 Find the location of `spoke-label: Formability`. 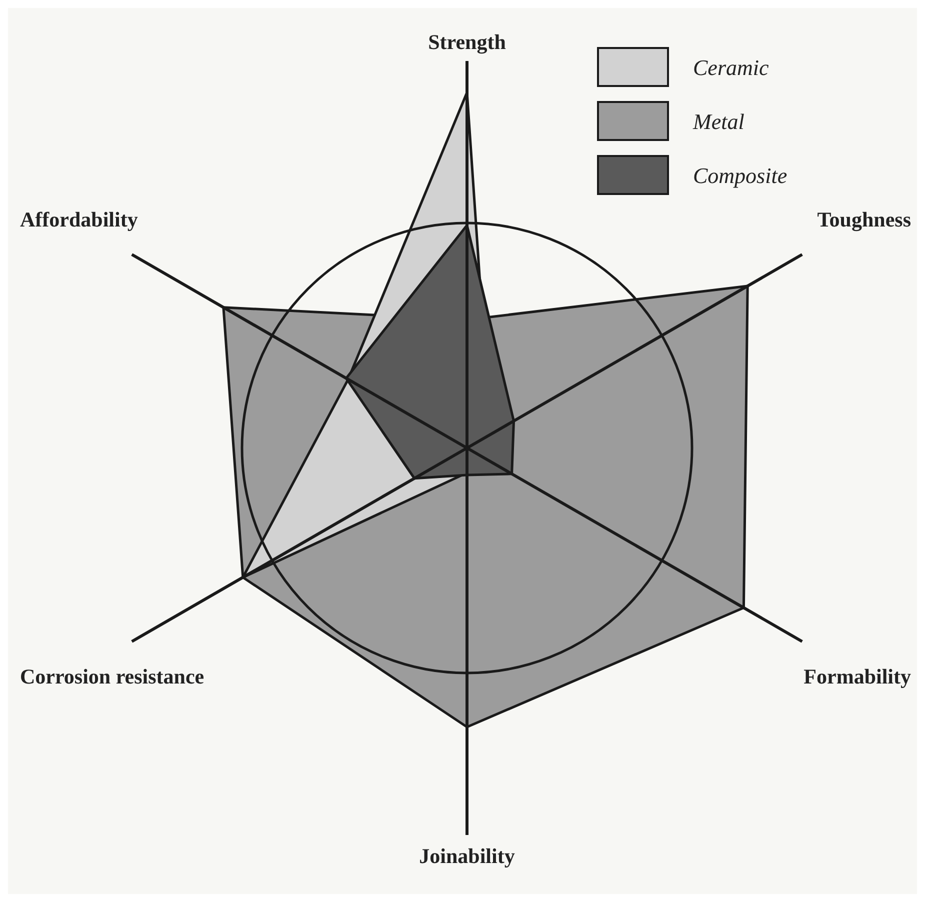

spoke-label: Formability is located at coordinates (858, 676).